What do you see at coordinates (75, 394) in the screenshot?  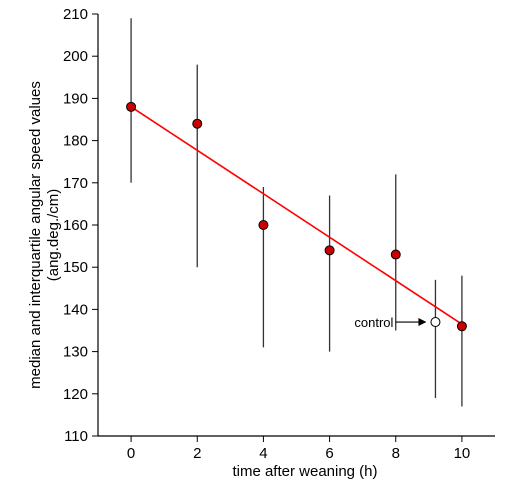 I see `y-tick-label: 120` at bounding box center [75, 394].